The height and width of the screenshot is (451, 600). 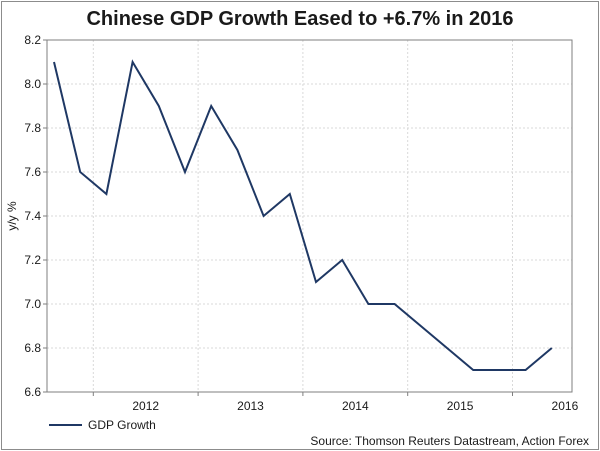 What do you see at coordinates (32, 172) in the screenshot?
I see `y-tick-label: 7.6` at bounding box center [32, 172].